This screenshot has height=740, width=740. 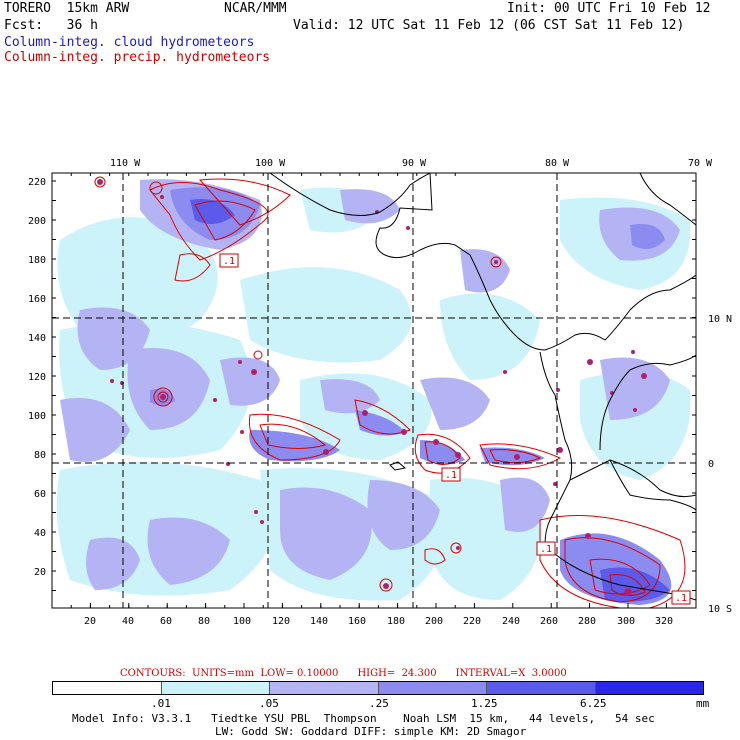 What do you see at coordinates (414, 163) in the screenshot?
I see `lon-label: 90 W` at bounding box center [414, 163].